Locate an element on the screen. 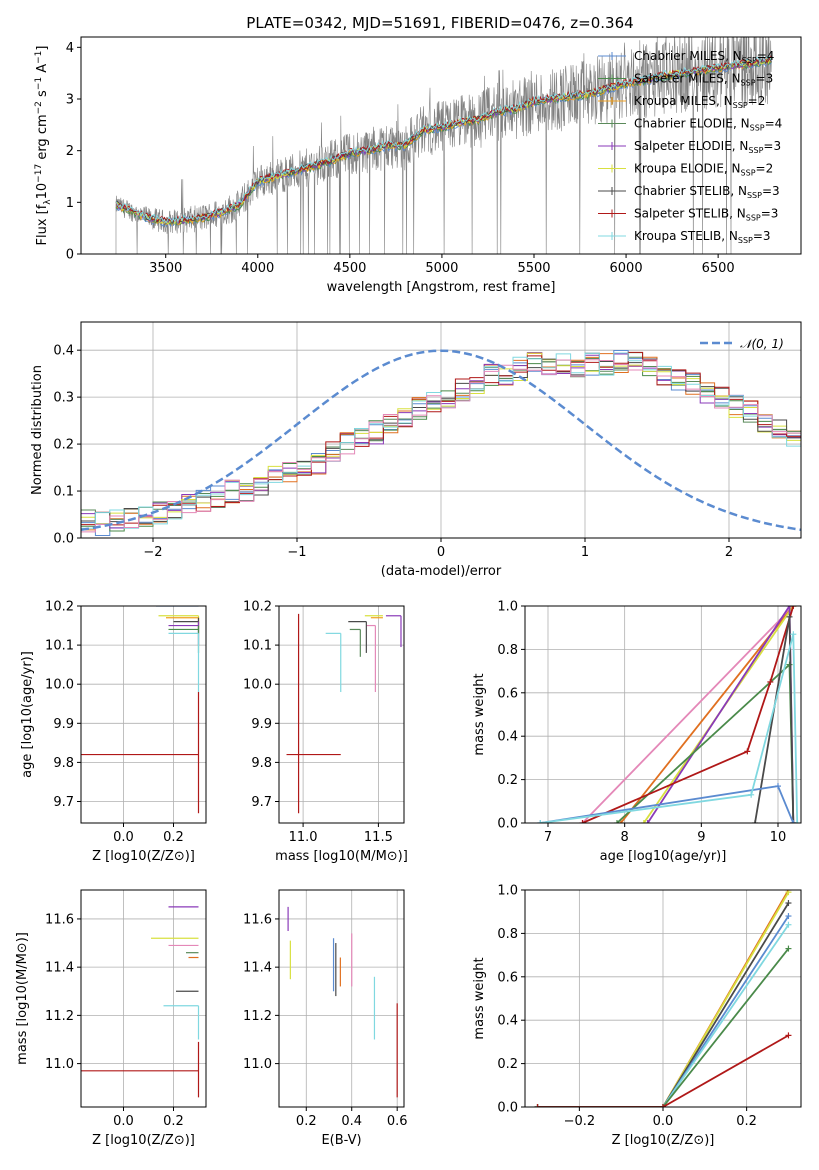 This screenshot has width=819, height=1170. y-tick-label: 11.6 is located at coordinates (257, 919).